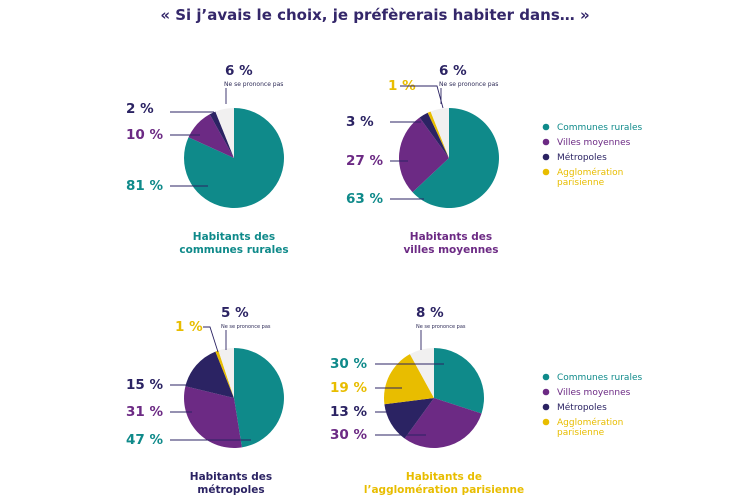 The image size is (750, 500). What do you see at coordinates (211, 339) in the screenshot?
I see `leader-line` at bounding box center [211, 339].